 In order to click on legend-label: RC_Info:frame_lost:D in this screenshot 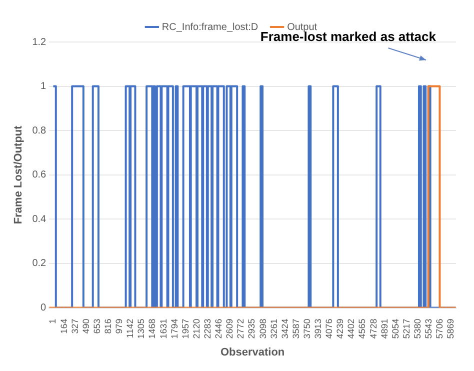, I will do `click(210, 27)`.